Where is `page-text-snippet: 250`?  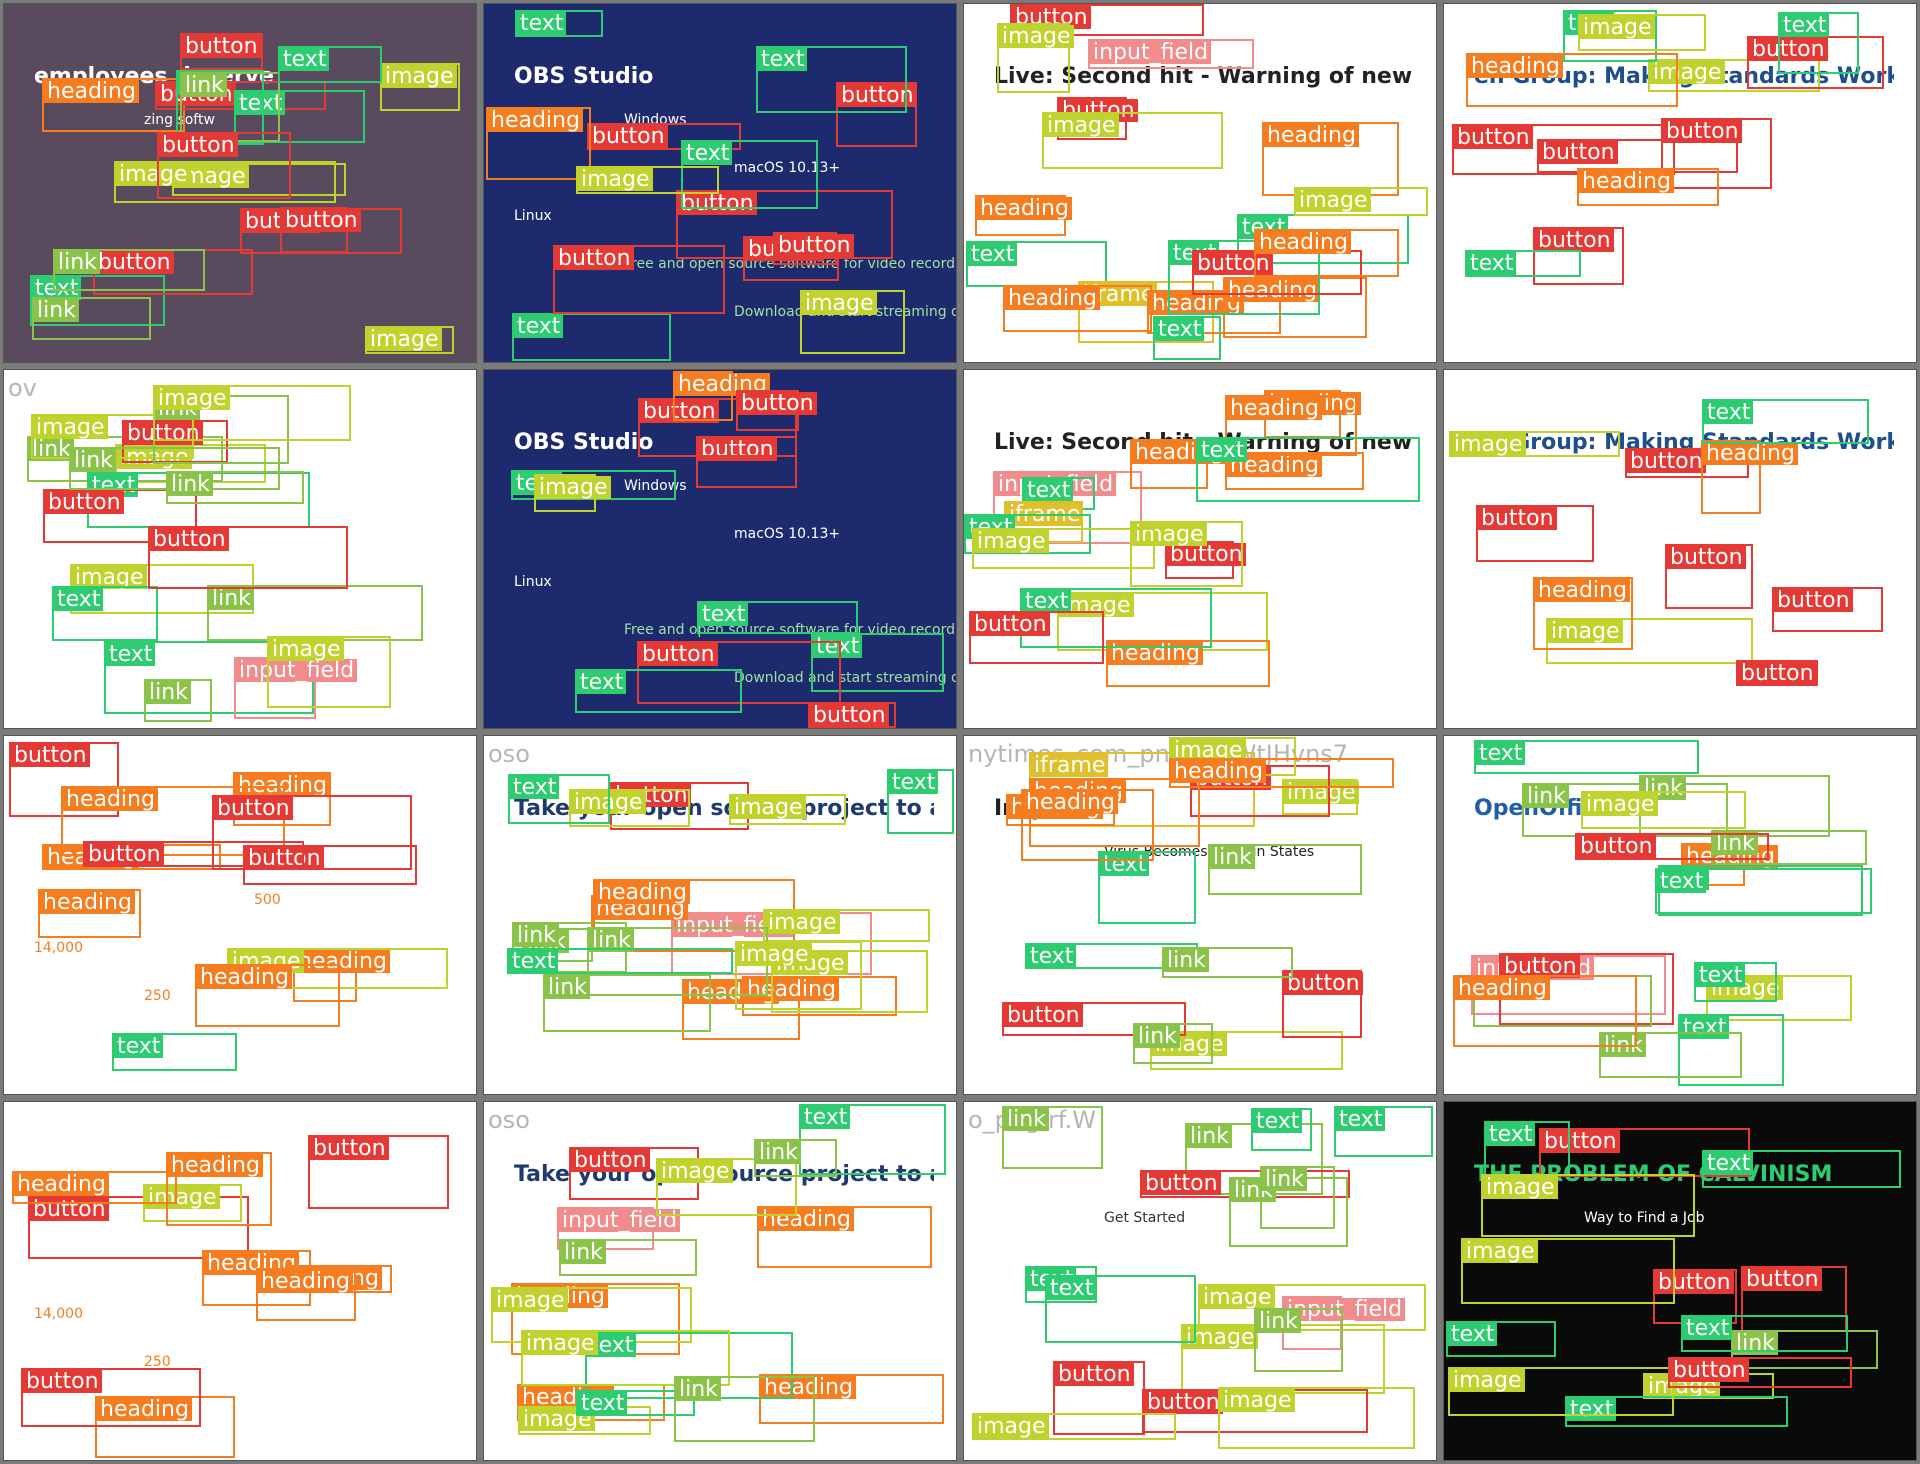
page-text-snippet: 250 is located at coordinates (157, 996).